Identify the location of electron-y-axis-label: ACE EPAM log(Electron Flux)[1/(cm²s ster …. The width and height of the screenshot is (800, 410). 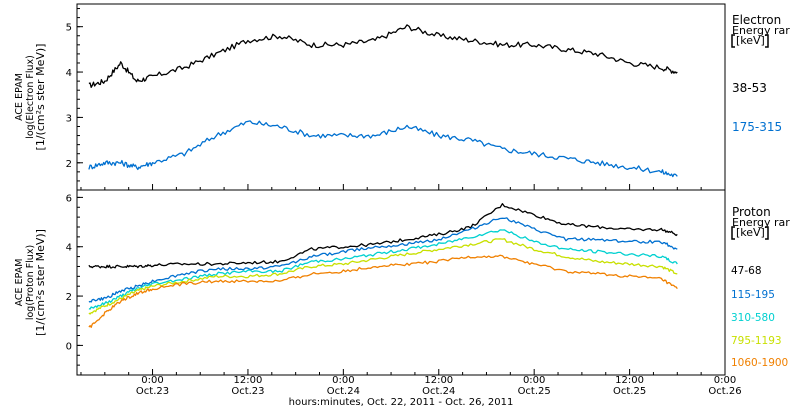
(30, 97).